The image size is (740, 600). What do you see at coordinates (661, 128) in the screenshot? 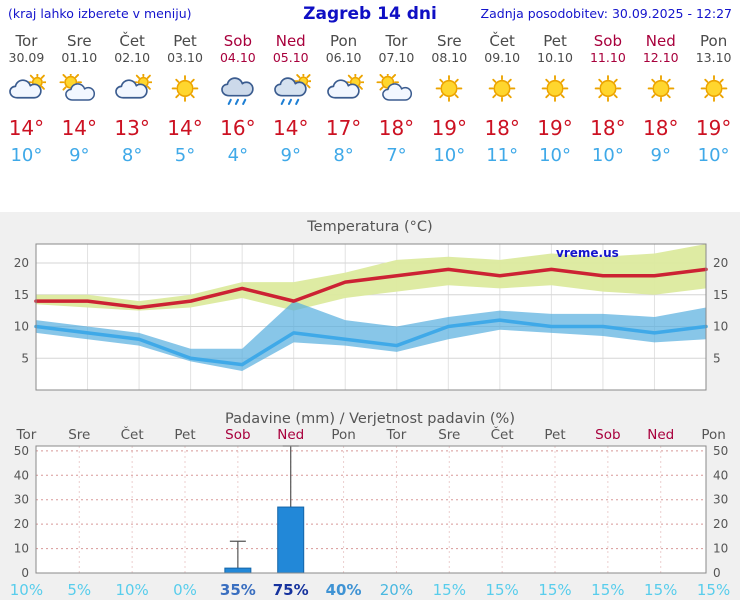
I see `day-high-temp: 18°` at bounding box center [661, 128].